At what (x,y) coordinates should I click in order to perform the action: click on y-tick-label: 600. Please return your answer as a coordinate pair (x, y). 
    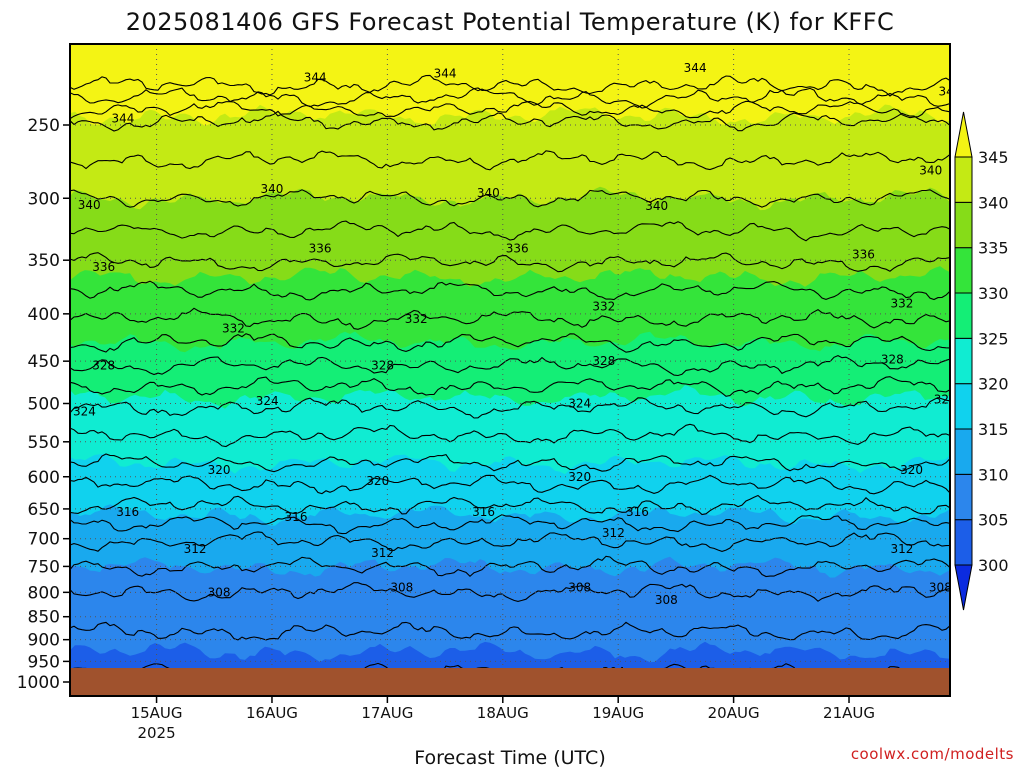
    Looking at the image, I should click on (44, 478).